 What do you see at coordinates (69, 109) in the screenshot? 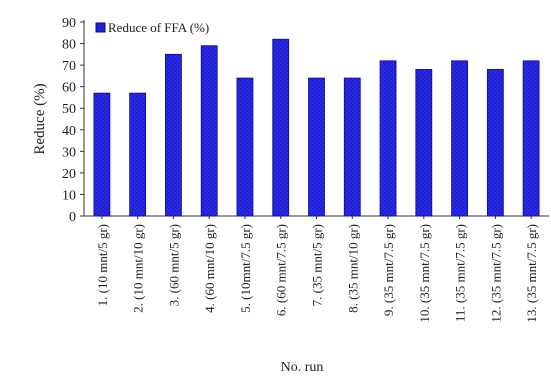
I see `y-tick-label: 50` at bounding box center [69, 109].